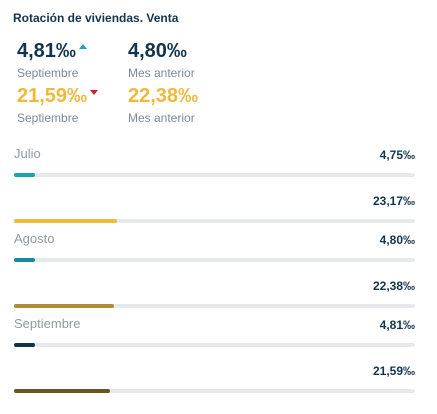 Image resolution: width=437 pixels, height=414 pixels. I want to click on widget-title: Rotación de viviendas. Venta, so click(96, 18).